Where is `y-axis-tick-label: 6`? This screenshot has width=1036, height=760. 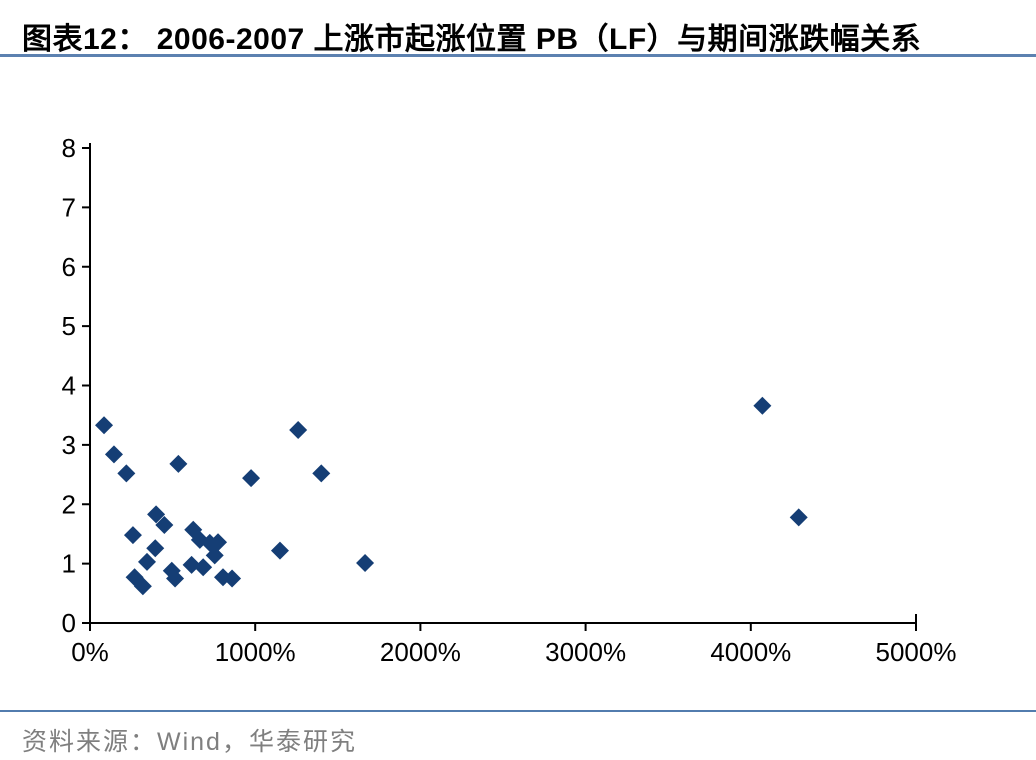
y-axis-tick-label: 6 is located at coordinates (69, 267).